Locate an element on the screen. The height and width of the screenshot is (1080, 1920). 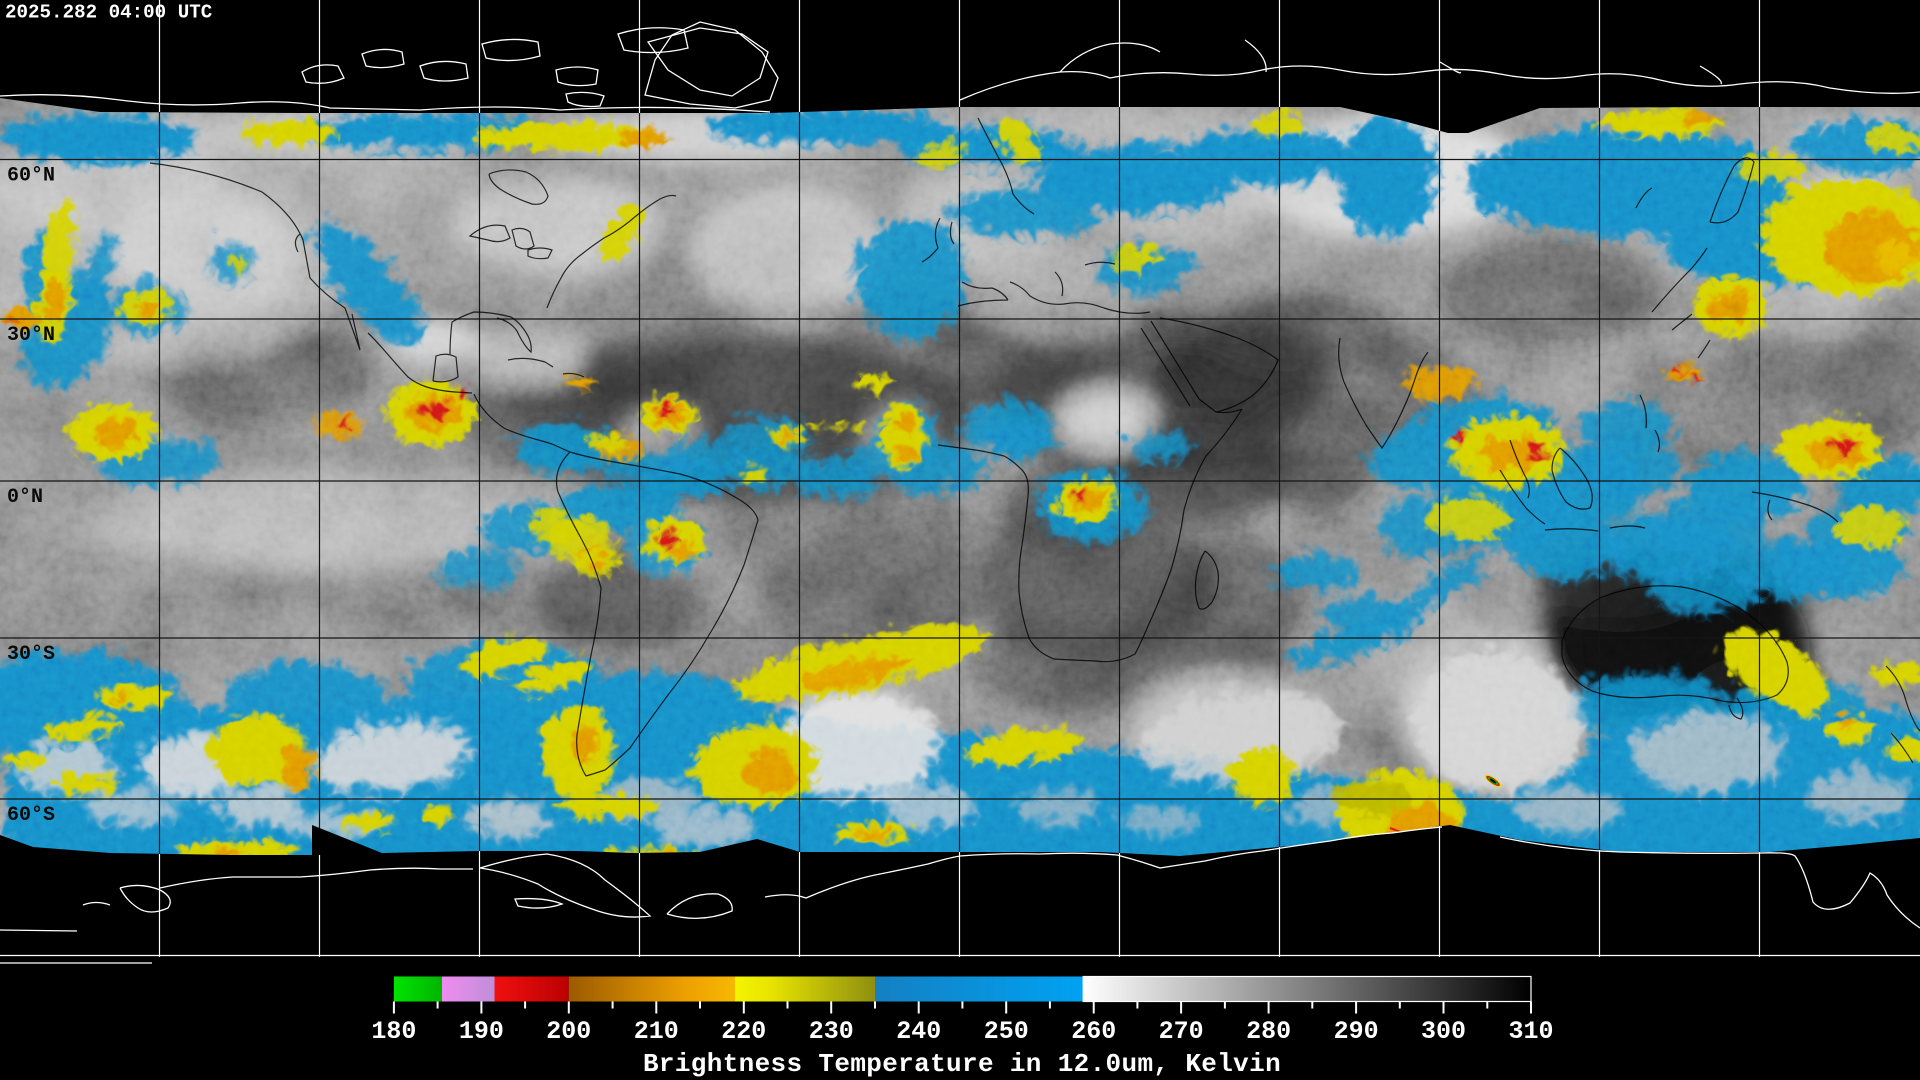
svg-text: 180 is located at coordinates (393, 1031).